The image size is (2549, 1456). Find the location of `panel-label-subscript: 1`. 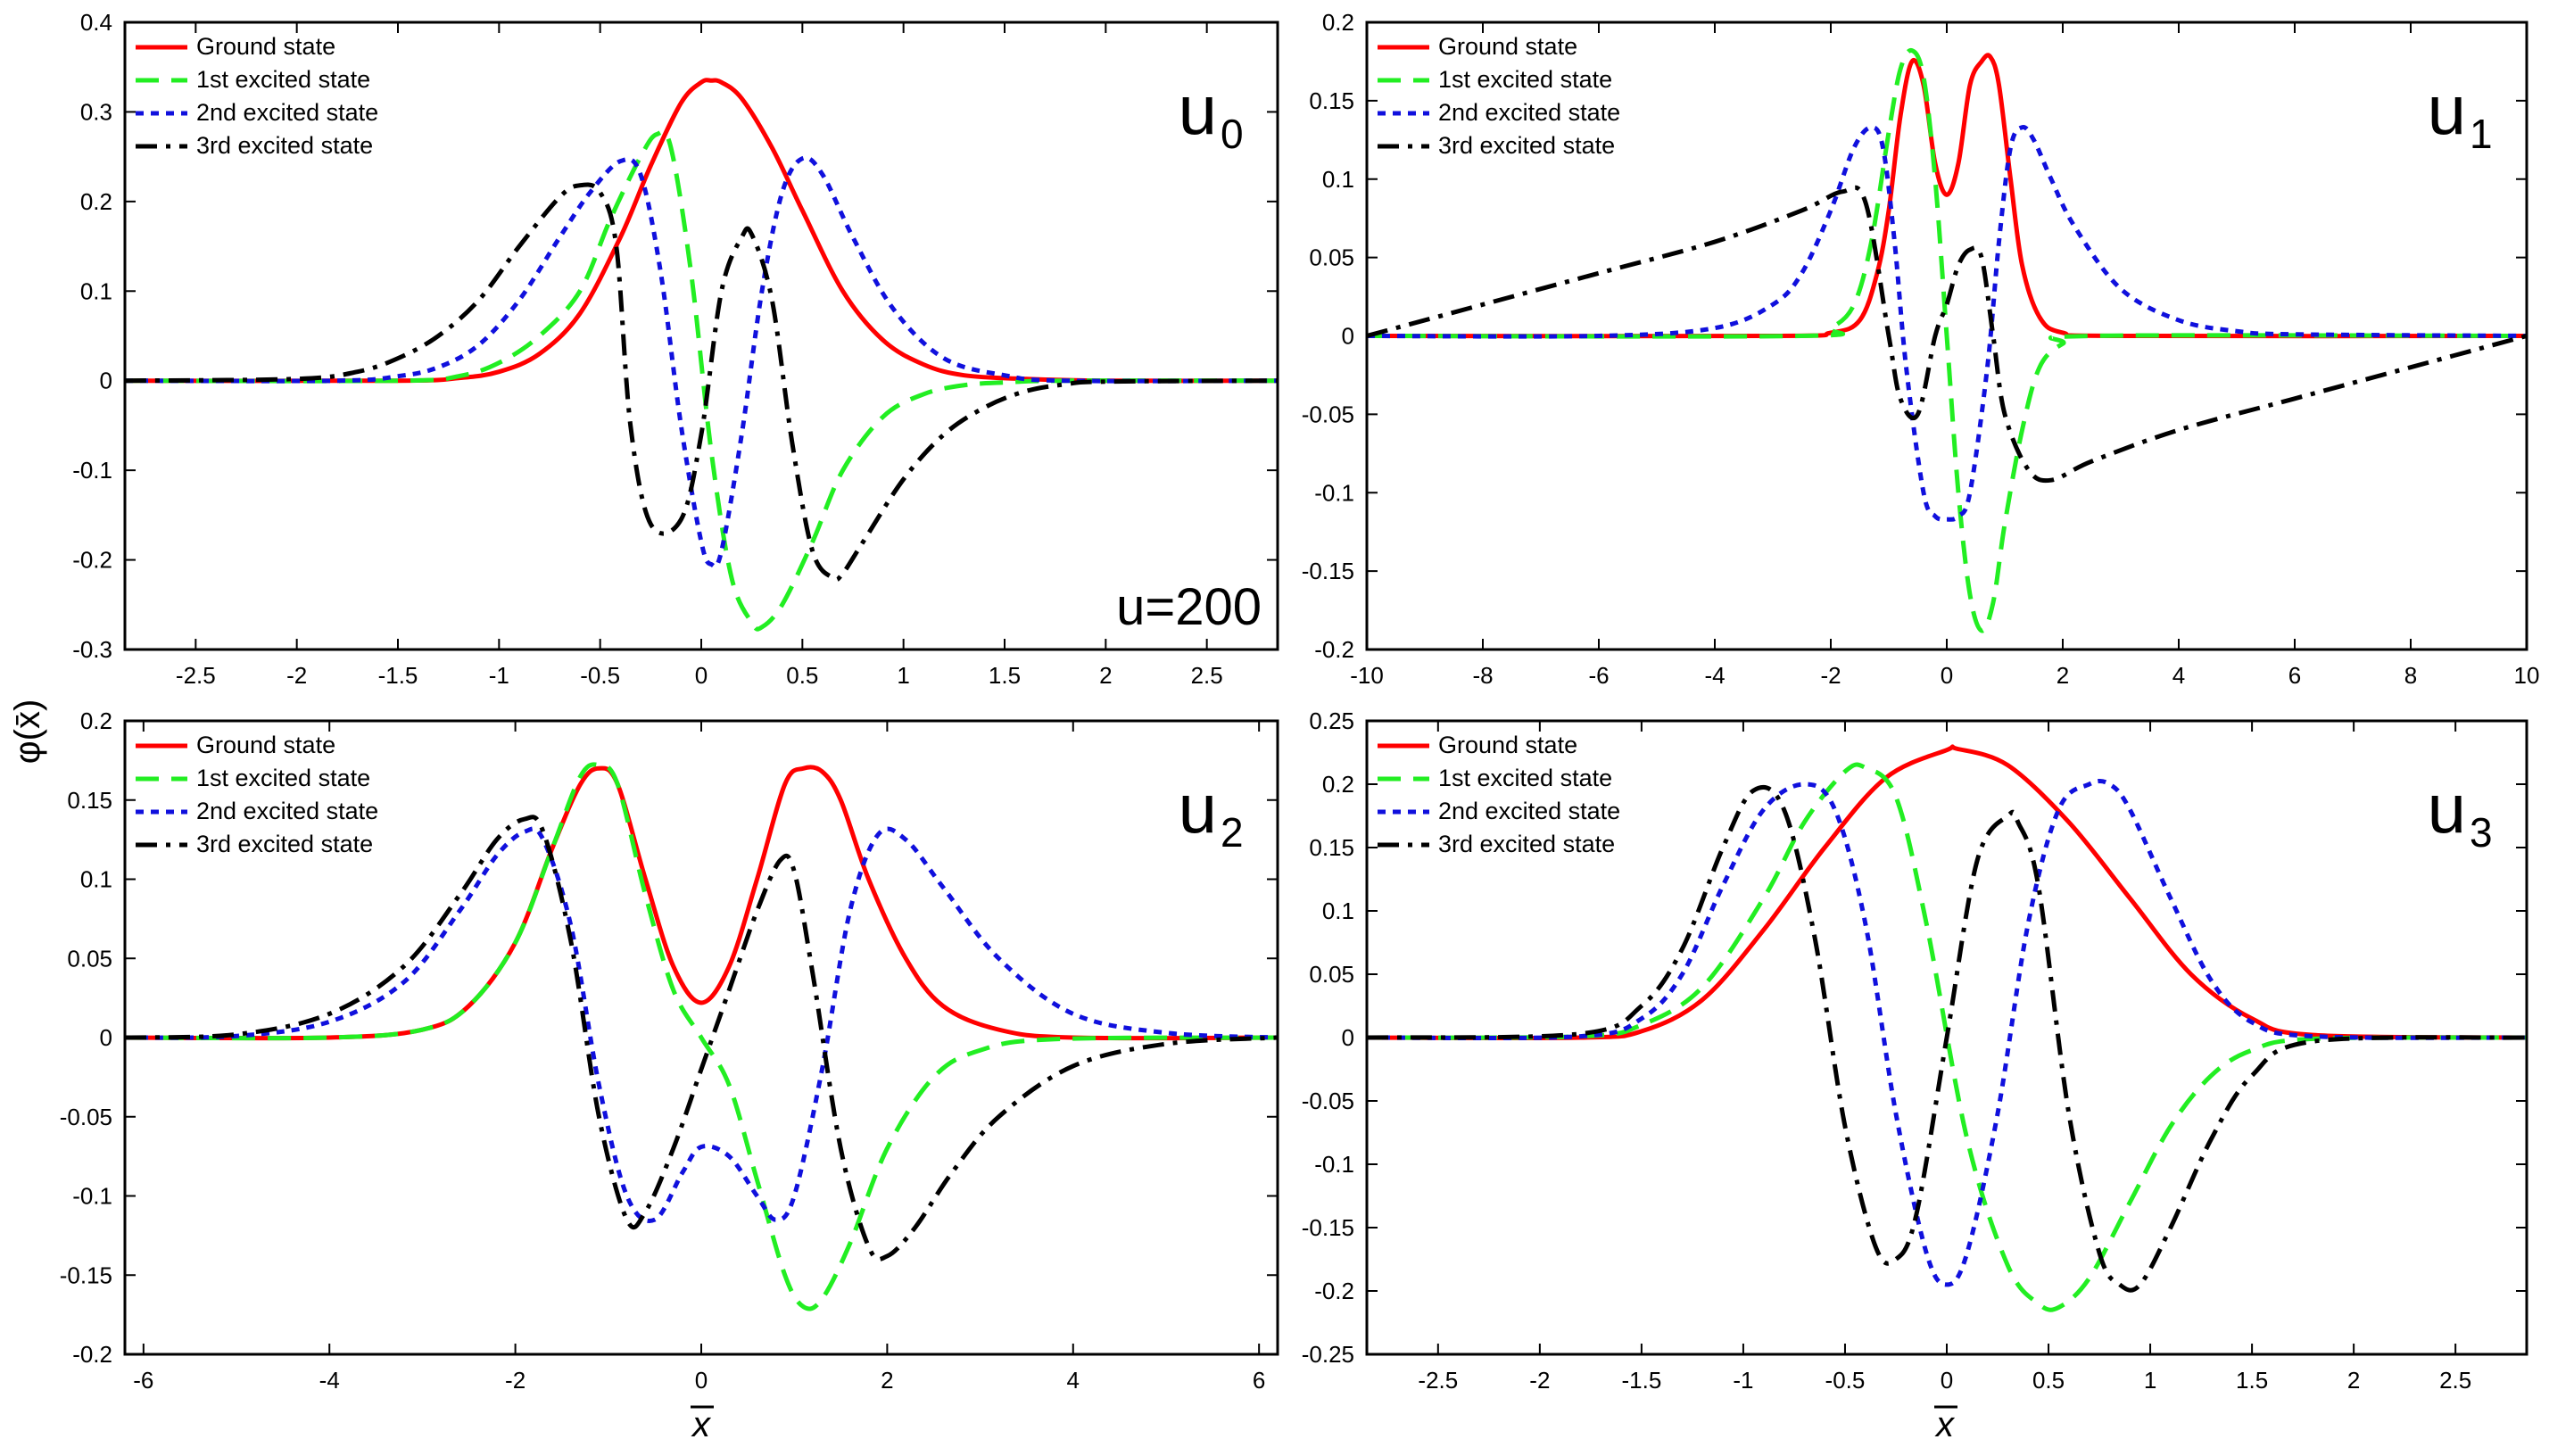

panel-label-subscript: 1 is located at coordinates (2481, 134).